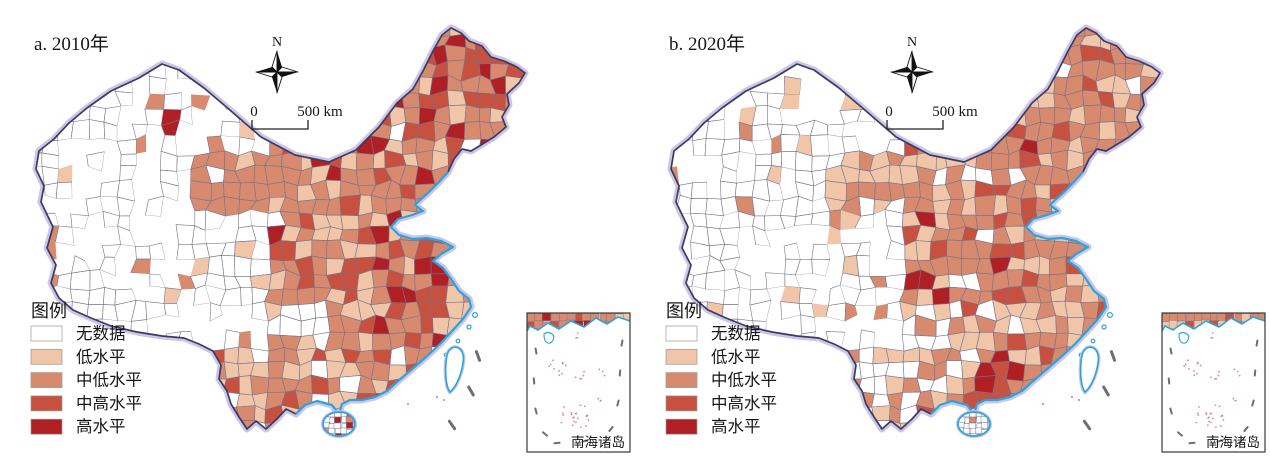 The image size is (1270, 456). Describe the element at coordinates (955, 112) in the screenshot. I see `scale-distance: 500 km` at that location.